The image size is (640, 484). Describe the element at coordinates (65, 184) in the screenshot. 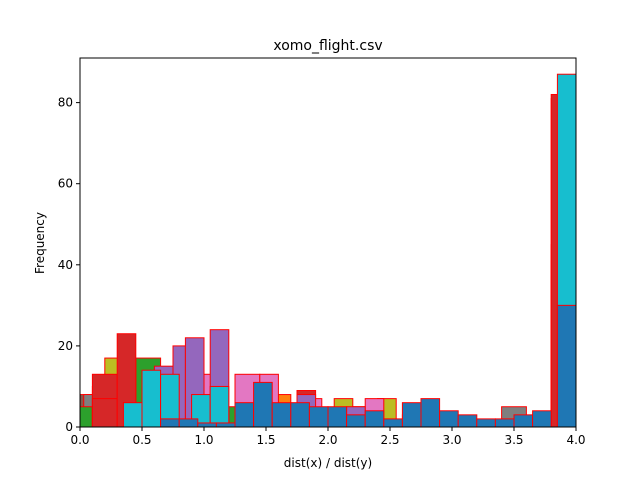

I see `y-tick-label: 60` at that location.